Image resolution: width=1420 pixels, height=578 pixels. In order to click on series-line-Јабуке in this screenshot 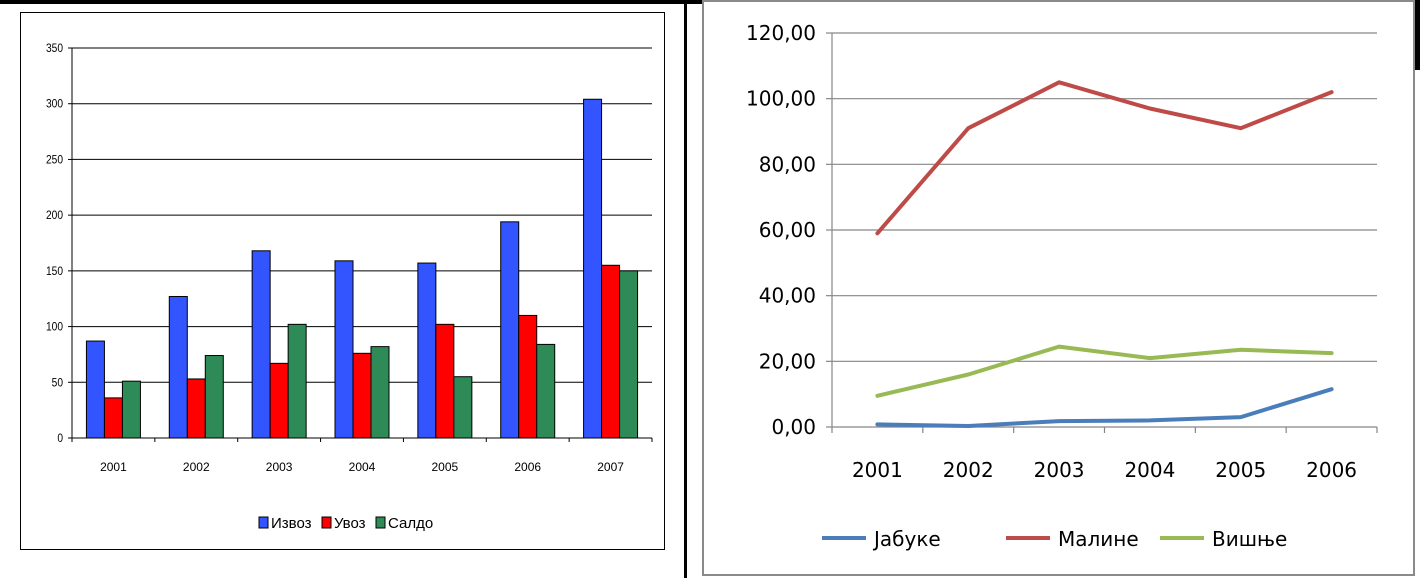, I will do `click(1104, 407)`.